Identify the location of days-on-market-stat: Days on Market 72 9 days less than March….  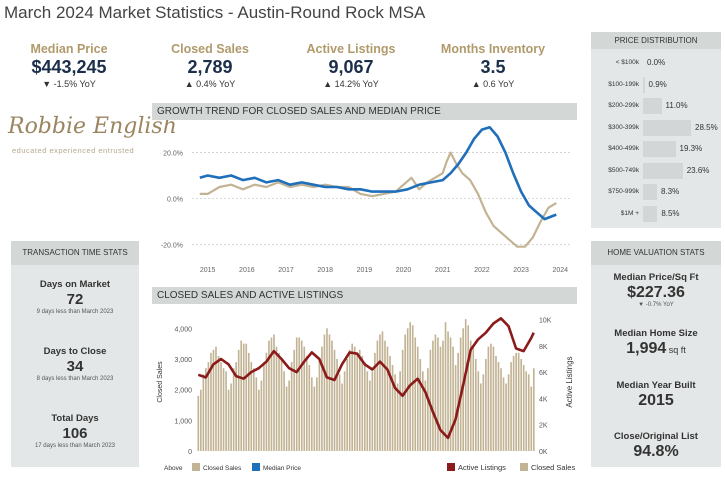
(75, 297).